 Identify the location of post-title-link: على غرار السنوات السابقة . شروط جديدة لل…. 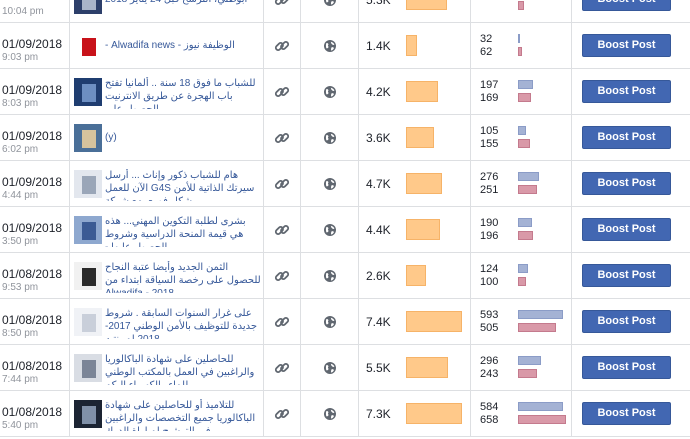
(181, 323).